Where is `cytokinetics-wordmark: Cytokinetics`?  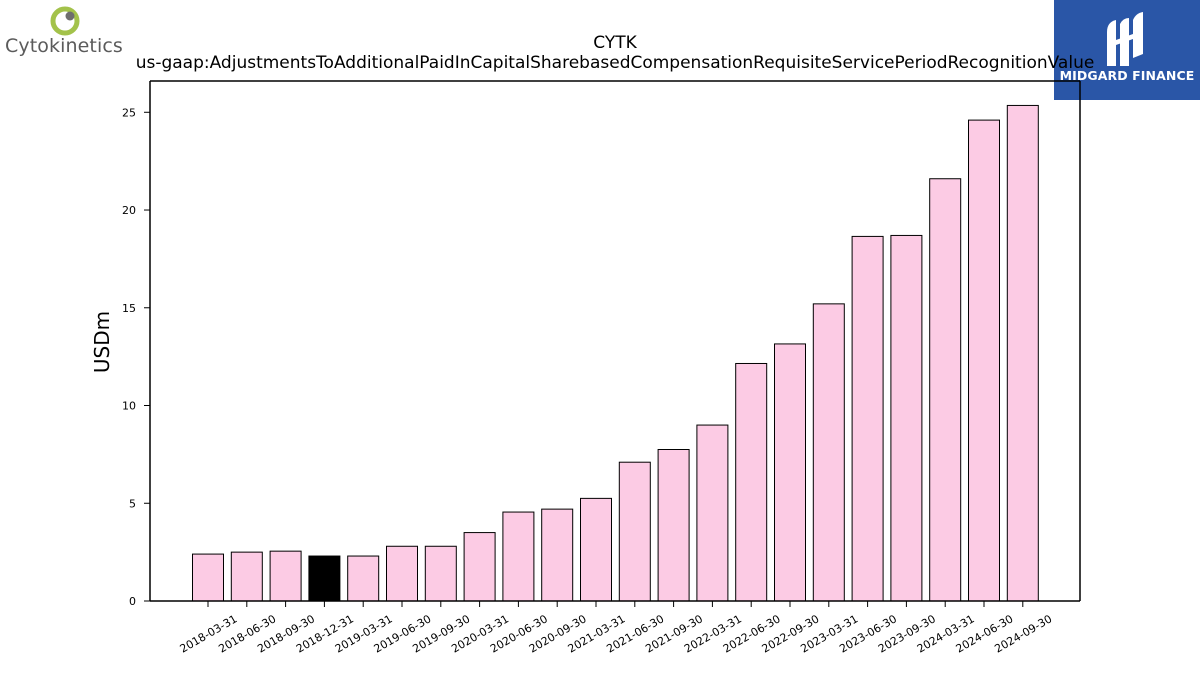 cytokinetics-wordmark: Cytokinetics is located at coordinates (64, 46).